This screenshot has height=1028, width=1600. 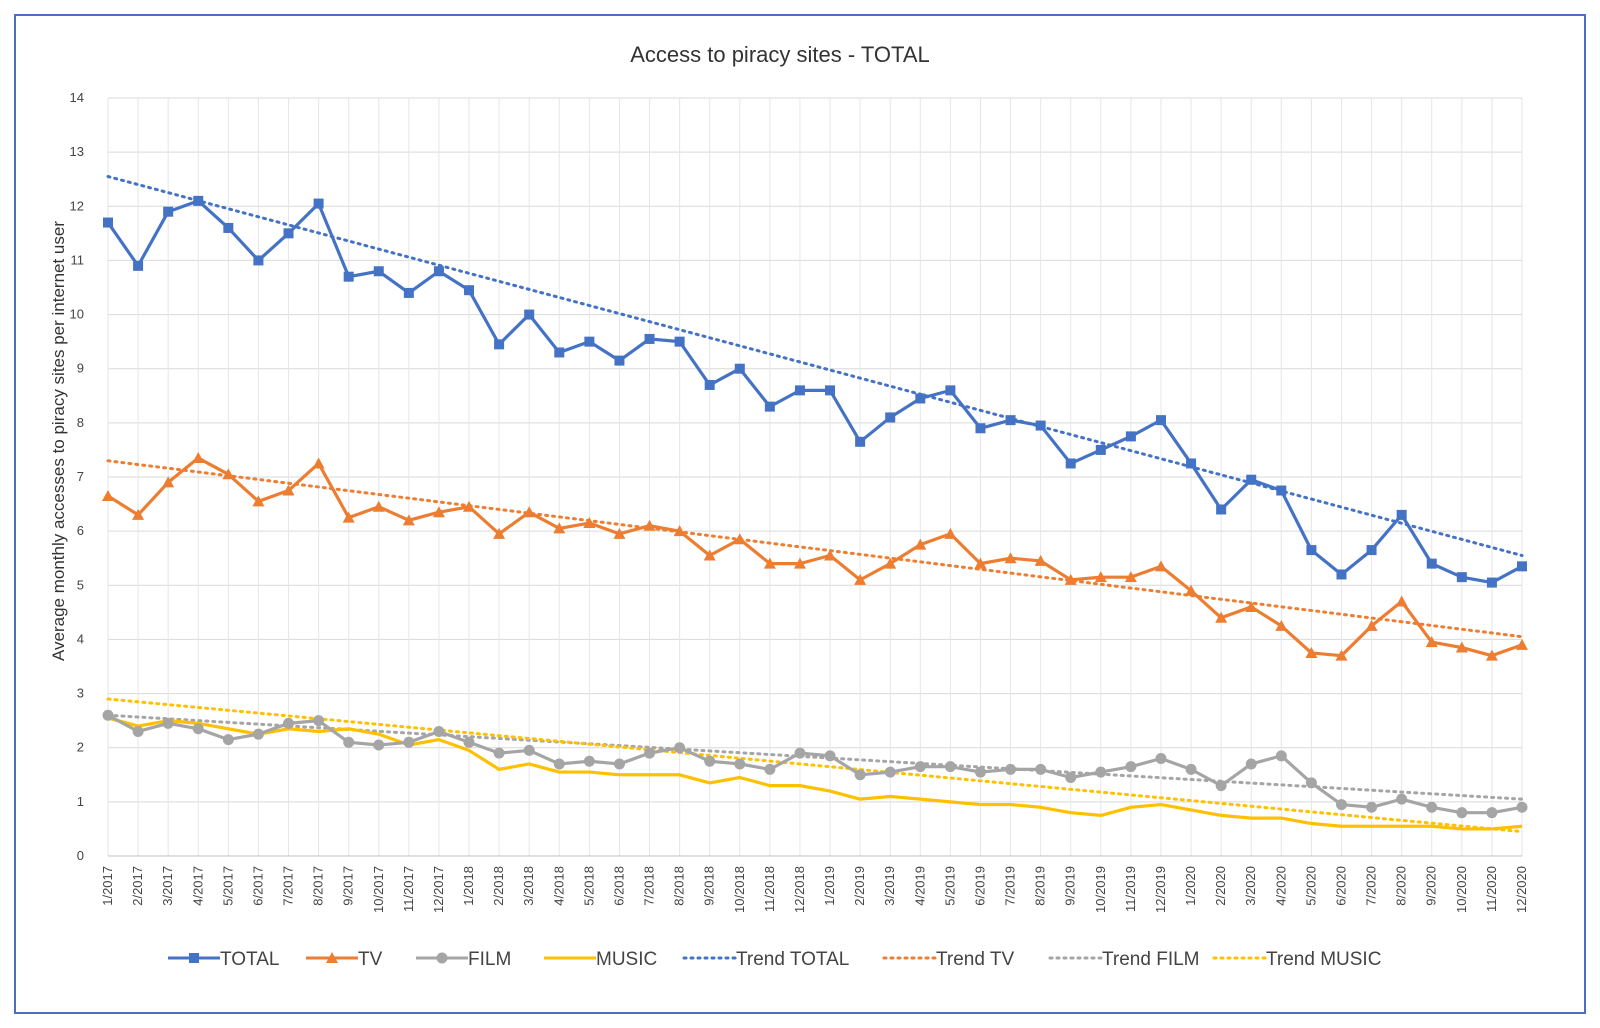 I want to click on y-tick-label: 11, so click(x=78, y=259).